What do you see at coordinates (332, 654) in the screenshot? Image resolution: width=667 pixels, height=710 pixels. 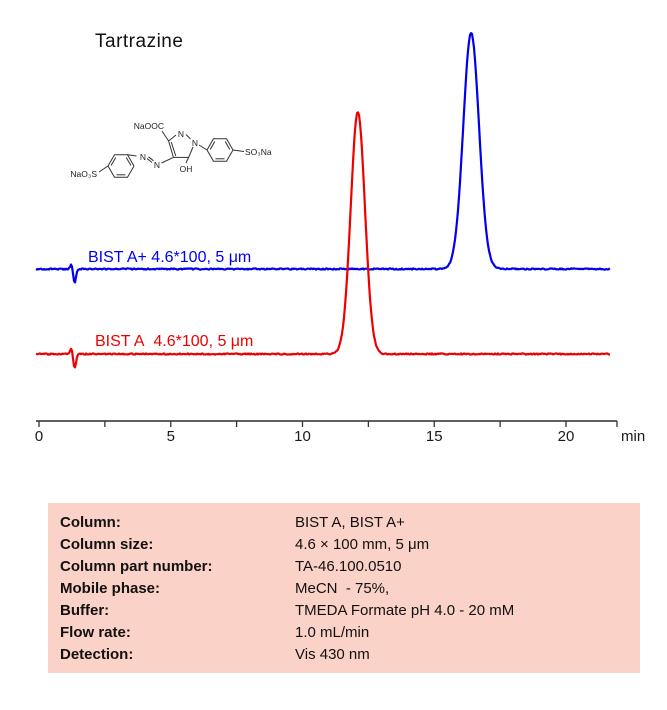 I see `param-value: Vis 430 nm` at bounding box center [332, 654].